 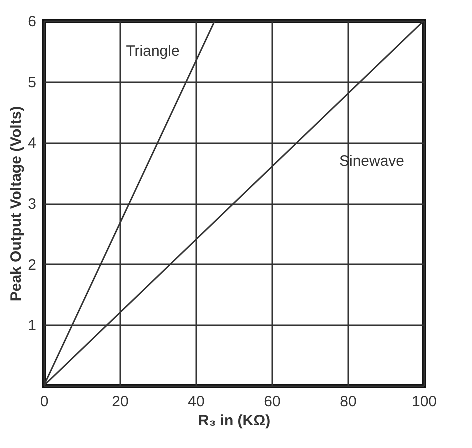 What do you see at coordinates (32, 204) in the screenshot?
I see `y-tick-label: 3` at bounding box center [32, 204].